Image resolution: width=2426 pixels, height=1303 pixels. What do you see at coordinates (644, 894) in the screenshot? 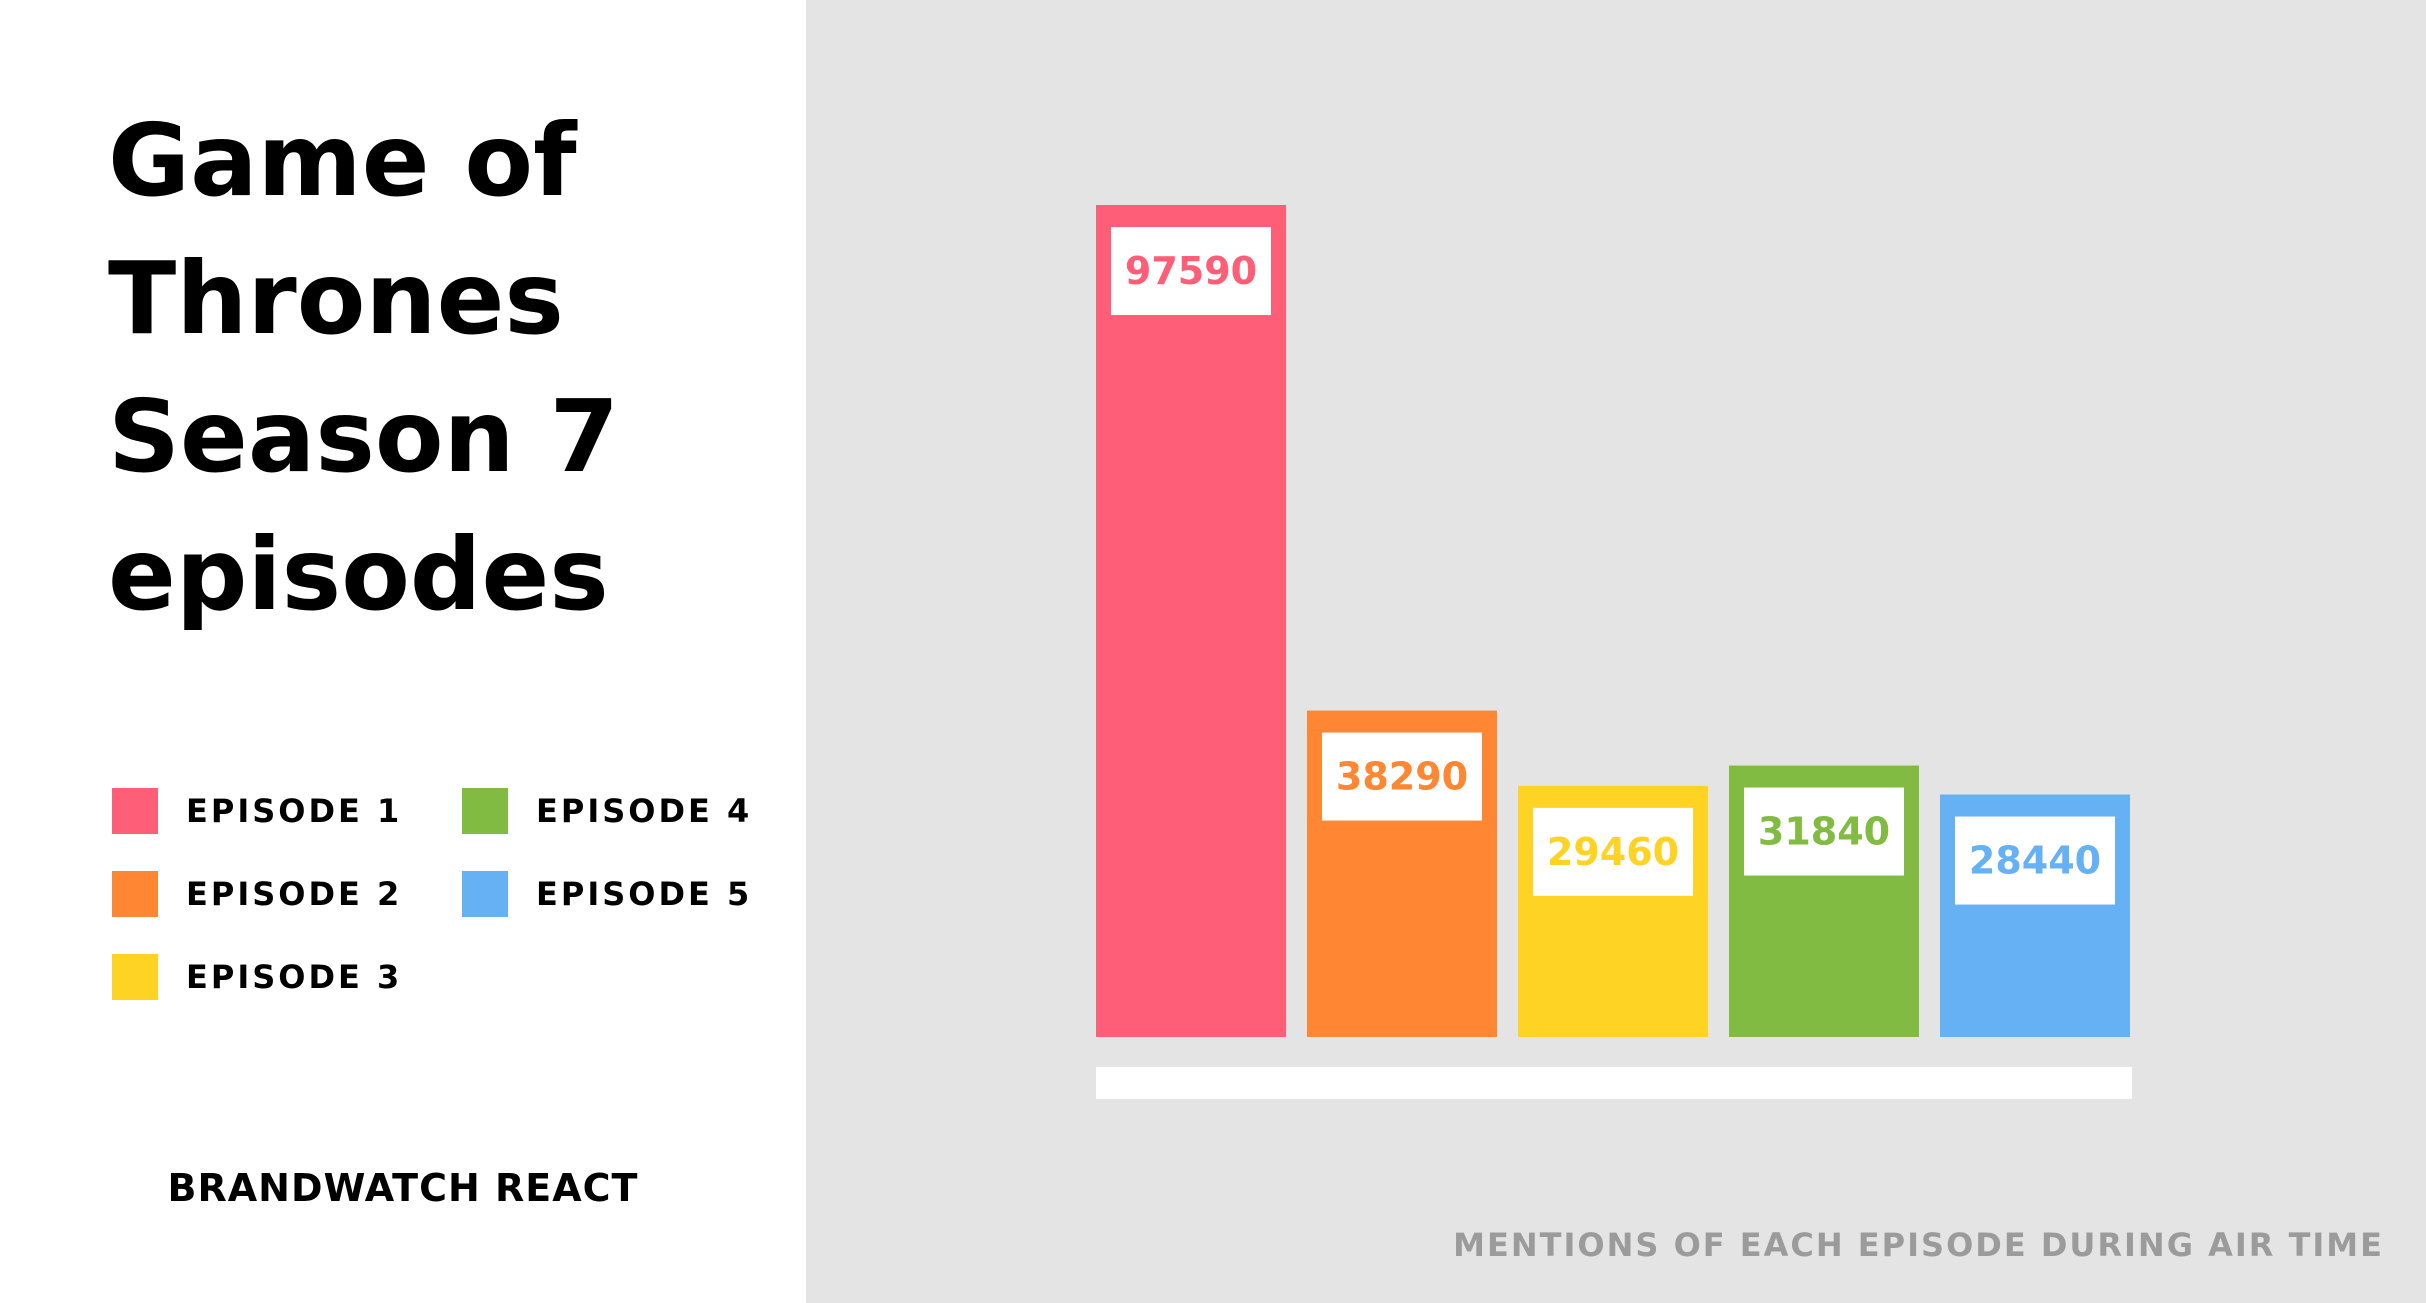
I see `legend-label-episode-5: EPISODE 5` at bounding box center [644, 894].